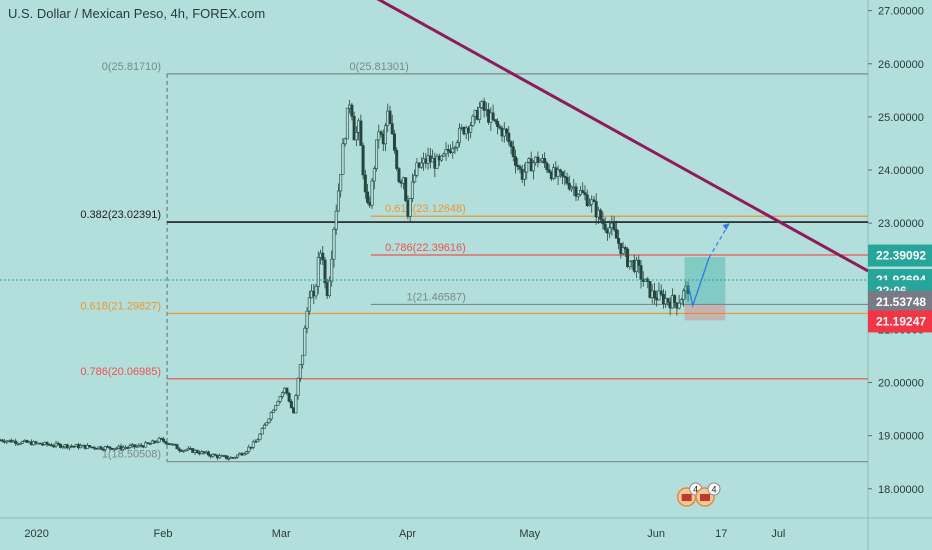 The width and height of the screenshot is (932, 550). Describe the element at coordinates (901, 437) in the screenshot. I see `y-tick-label: 19.00000` at that location.